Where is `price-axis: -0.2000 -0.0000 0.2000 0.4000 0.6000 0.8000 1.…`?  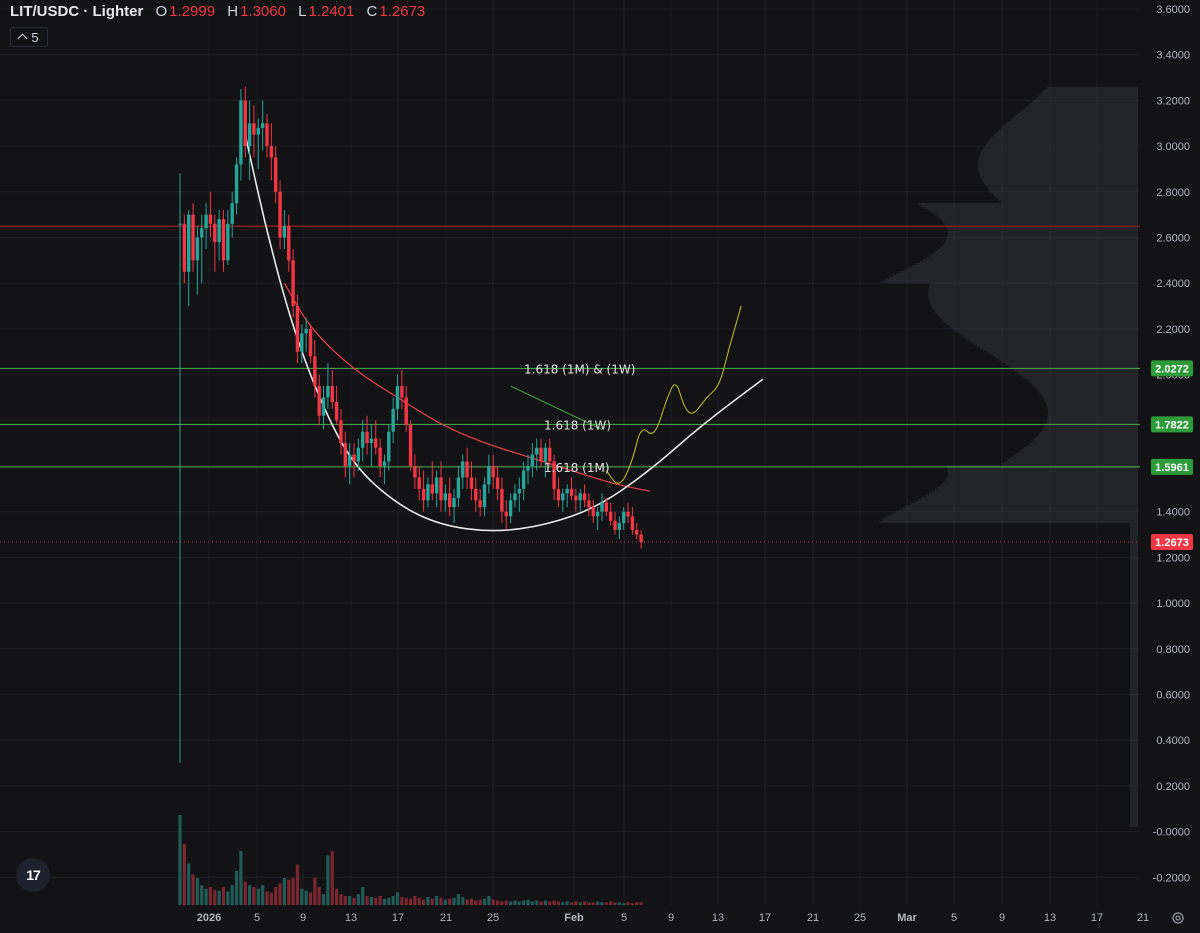
price-axis: -0.2000 -0.0000 0.2000 0.4000 0.6000 0.8000 1.… is located at coordinates (1170, 452).